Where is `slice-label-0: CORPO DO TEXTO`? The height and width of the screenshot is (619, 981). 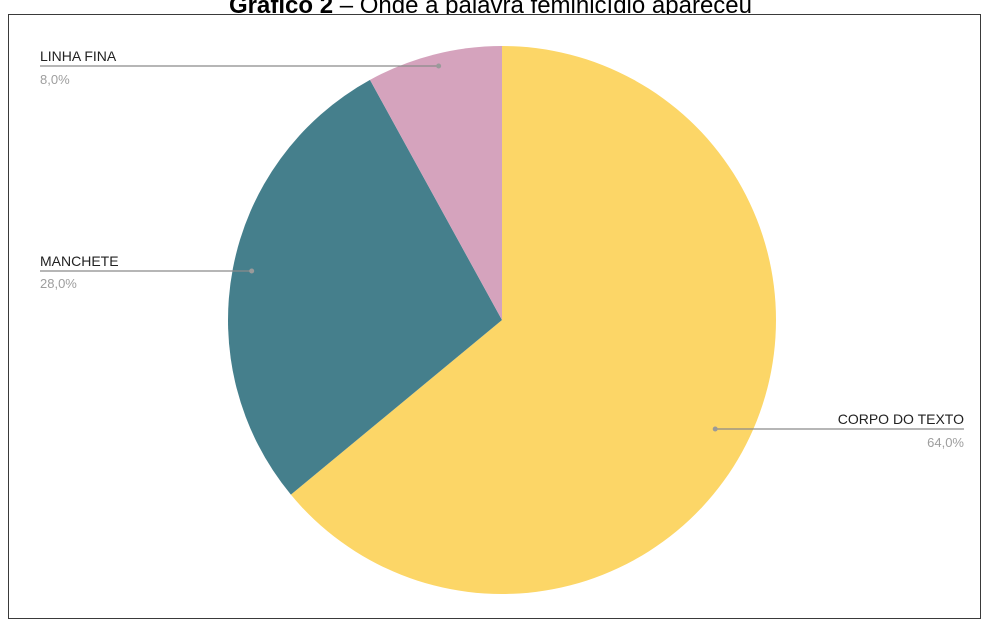 slice-label-0: CORPO DO TEXTO is located at coordinates (901, 419).